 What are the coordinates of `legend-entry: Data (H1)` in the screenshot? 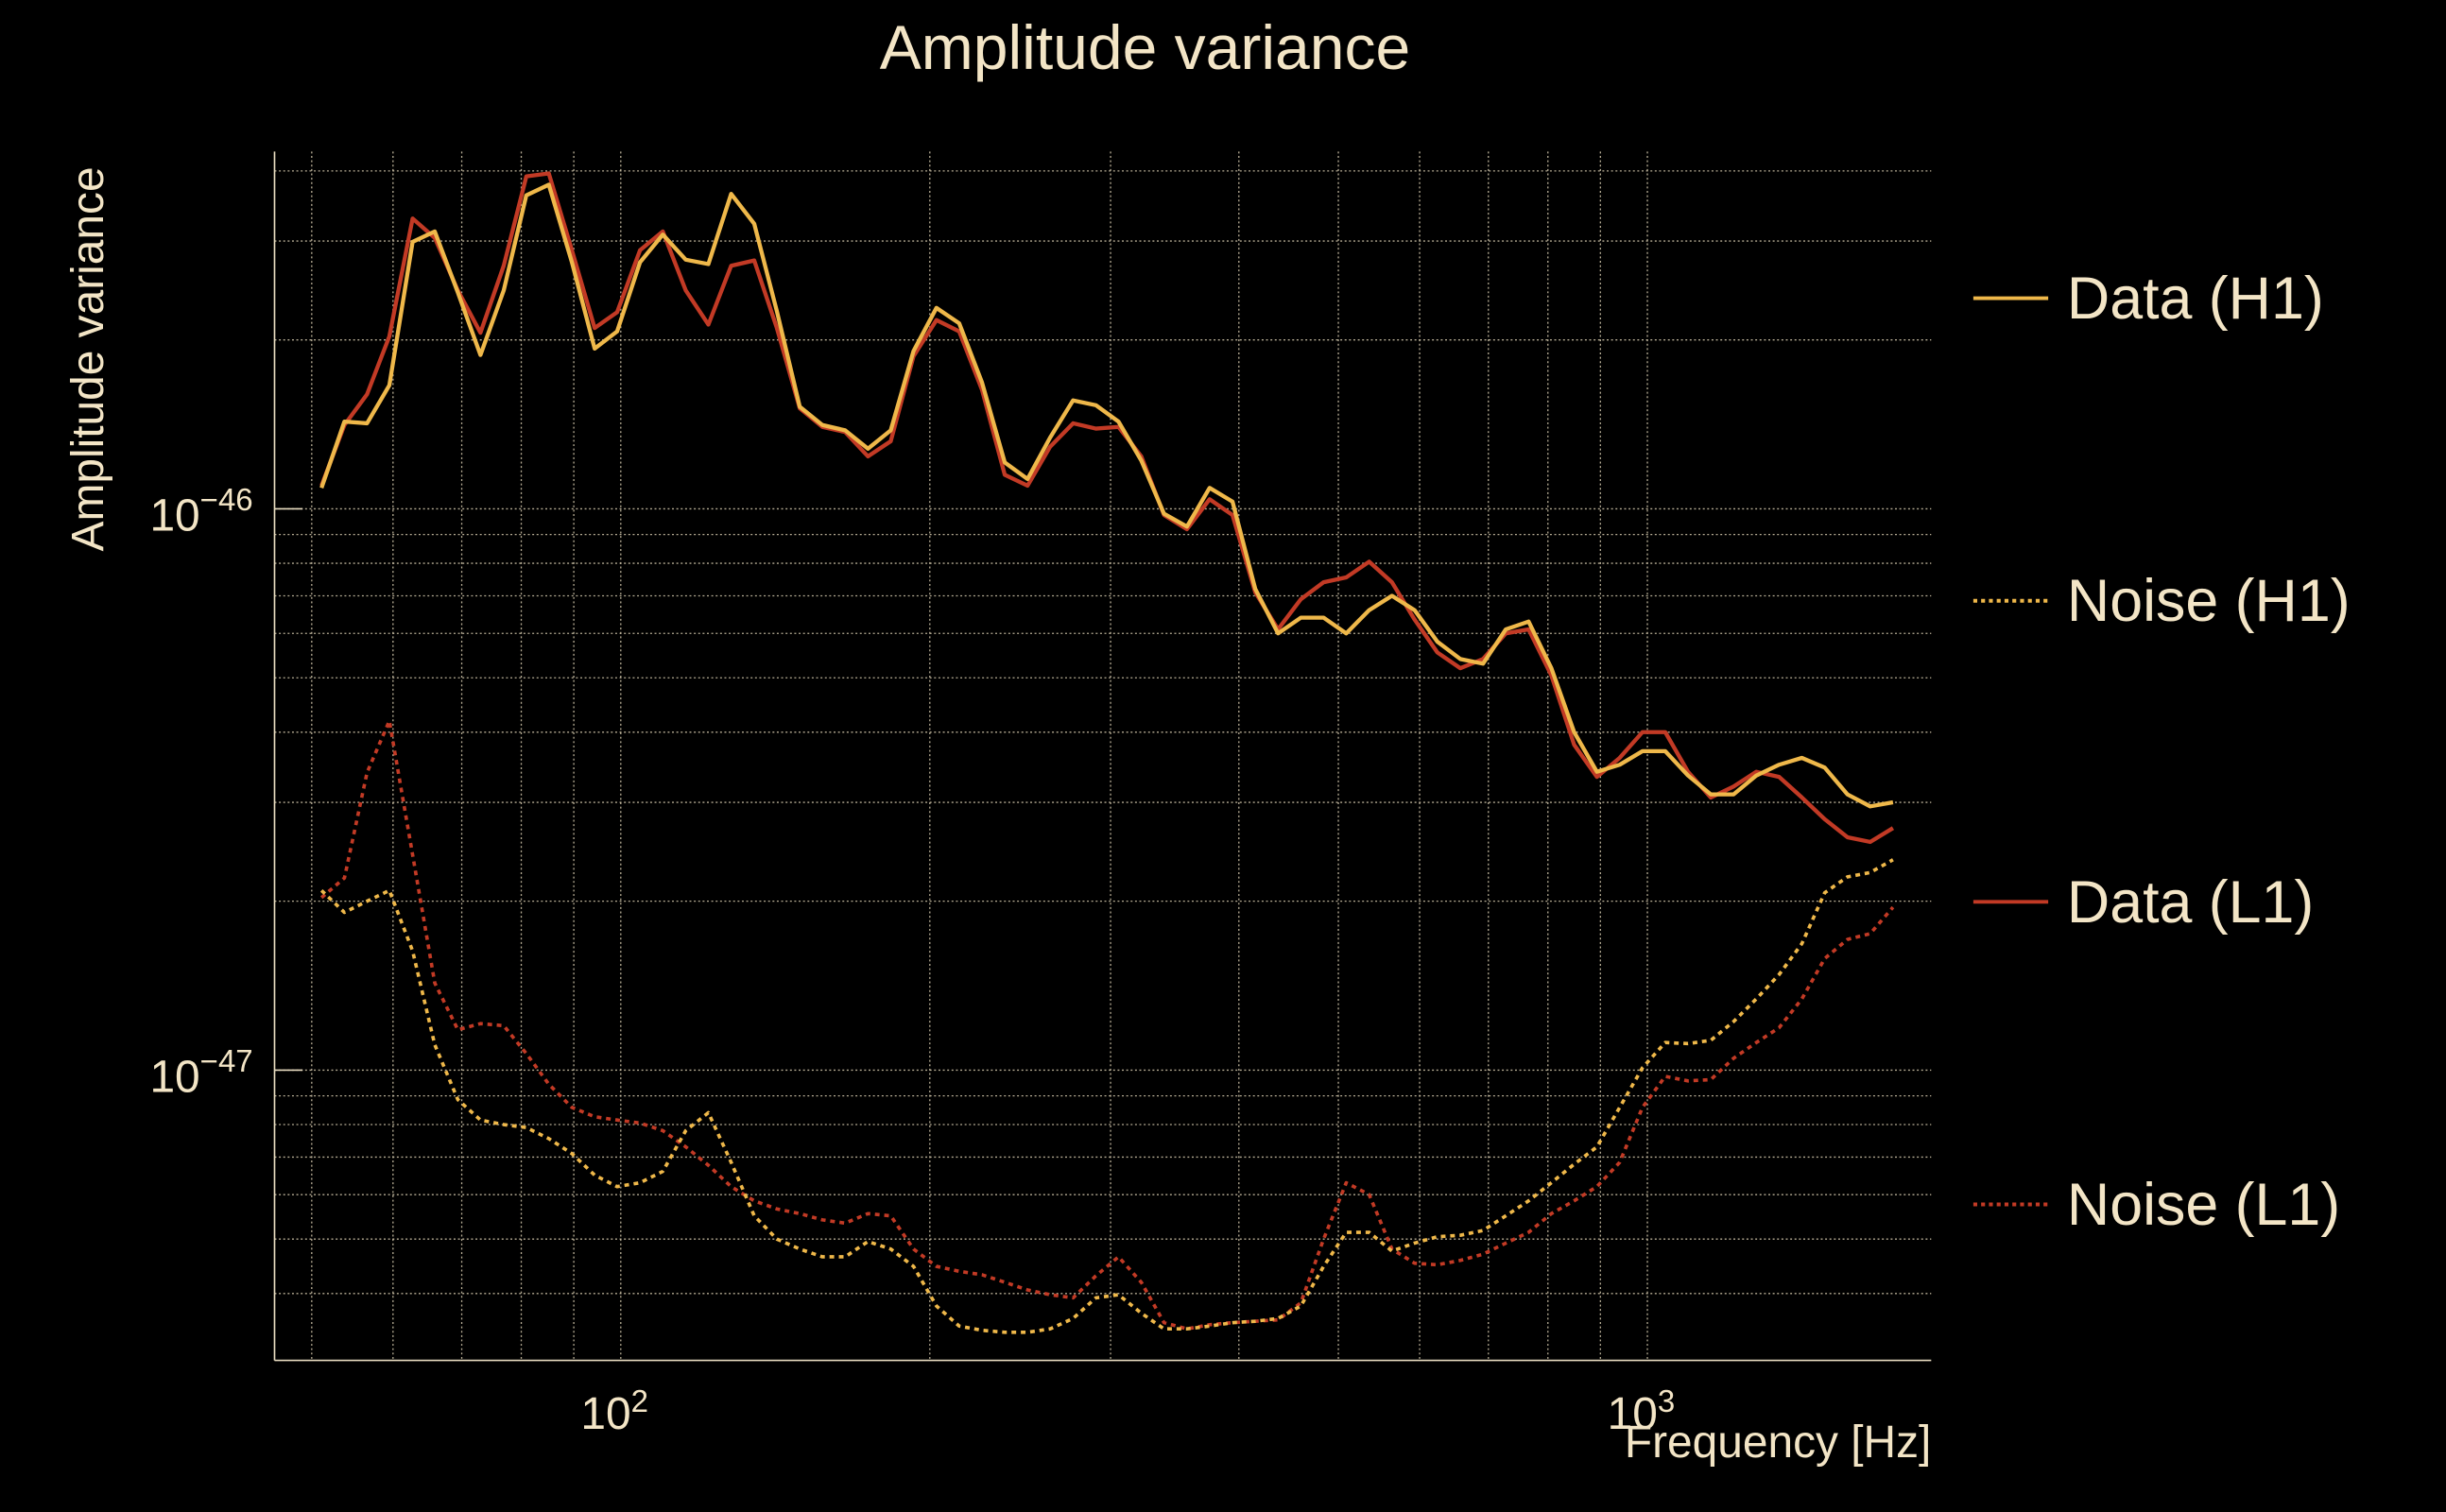 It's located at (2148, 299).